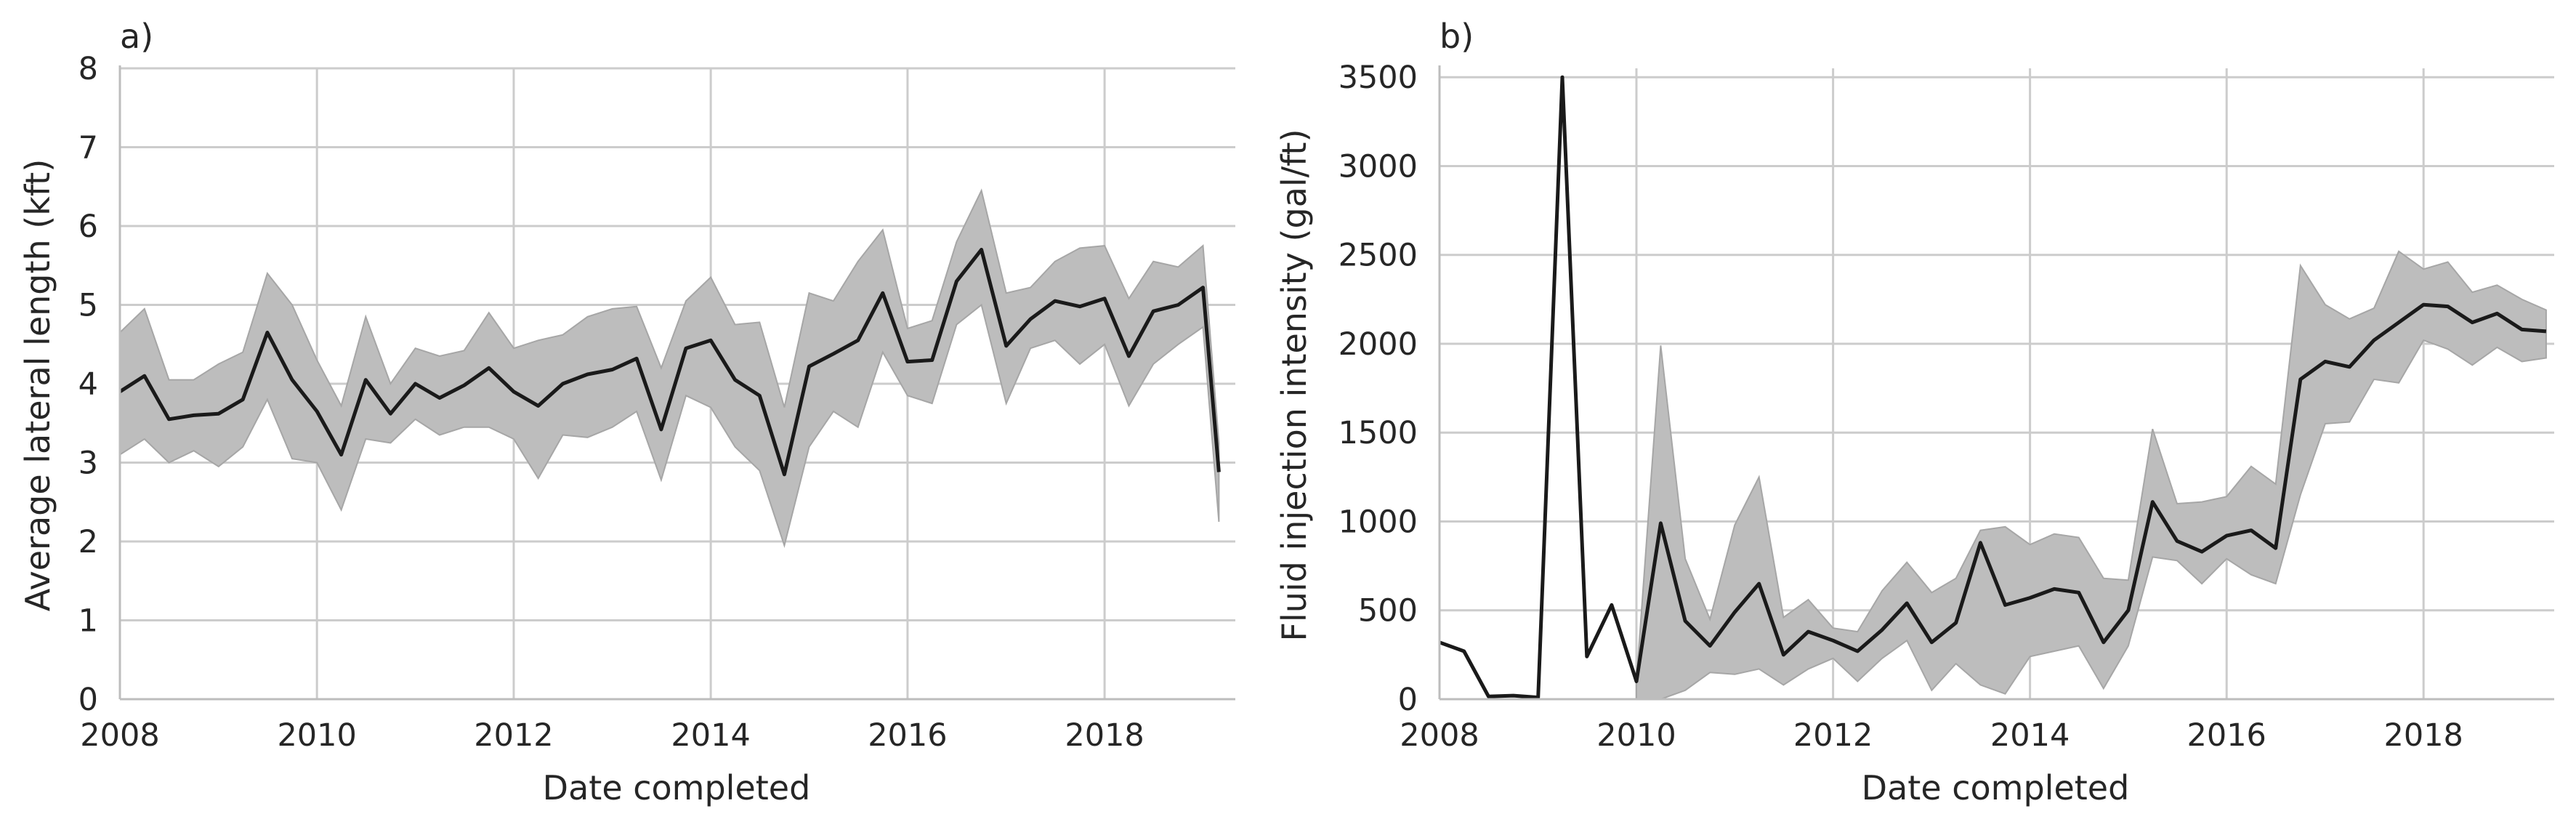 This screenshot has width=2576, height=830. I want to click on panel-b-y-axis-label: Fluid injection intensity (gal/ft), so click(1294, 385).